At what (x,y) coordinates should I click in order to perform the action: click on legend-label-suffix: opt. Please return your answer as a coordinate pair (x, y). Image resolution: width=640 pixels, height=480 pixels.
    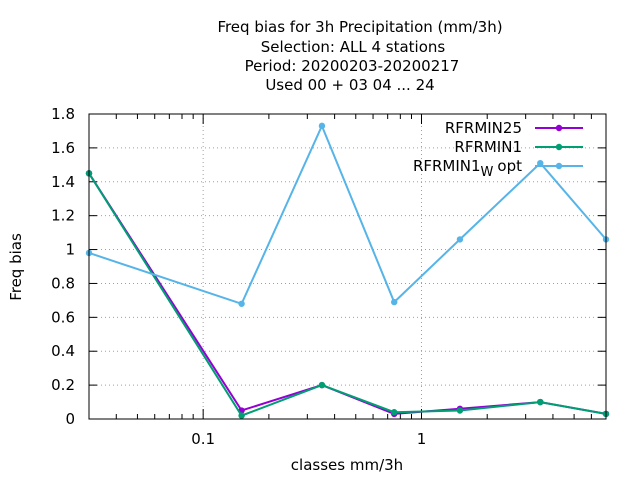
    Looking at the image, I should click on (509, 166).